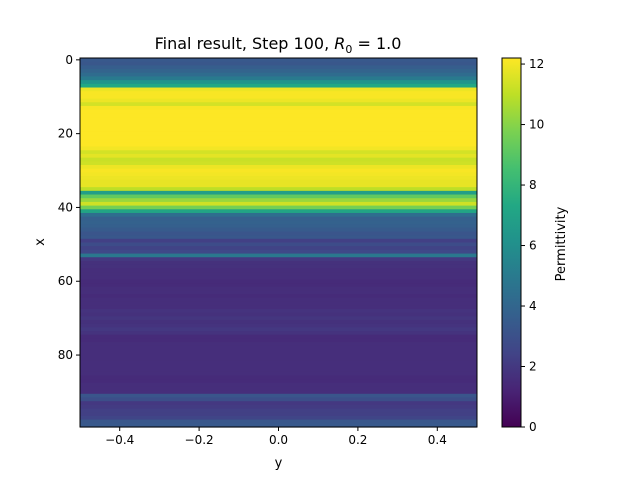 This screenshot has height=484, width=640. What do you see at coordinates (357, 440) in the screenshot?
I see `x-tick-label: 0.2` at bounding box center [357, 440].